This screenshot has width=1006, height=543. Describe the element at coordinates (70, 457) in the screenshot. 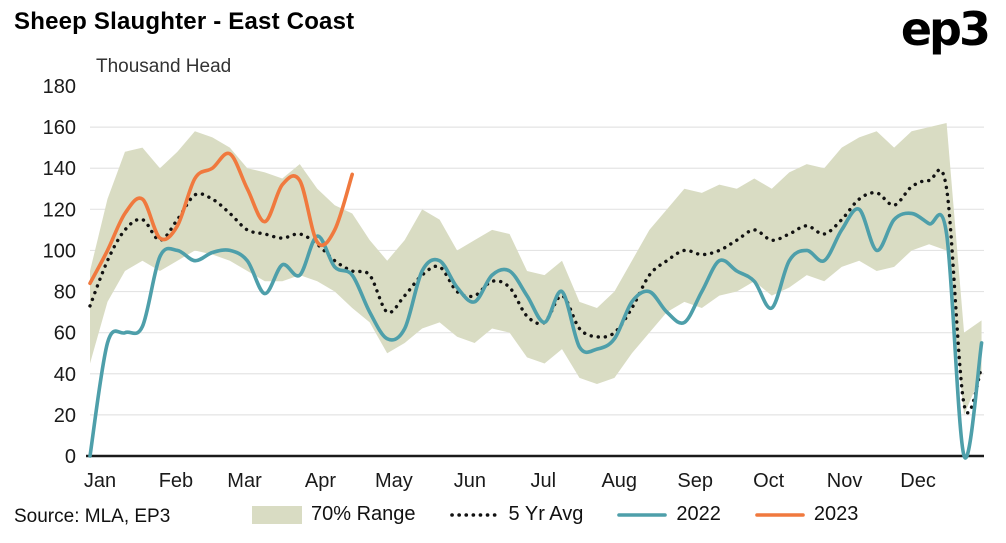

I see `y-tick-label: 0` at that location.